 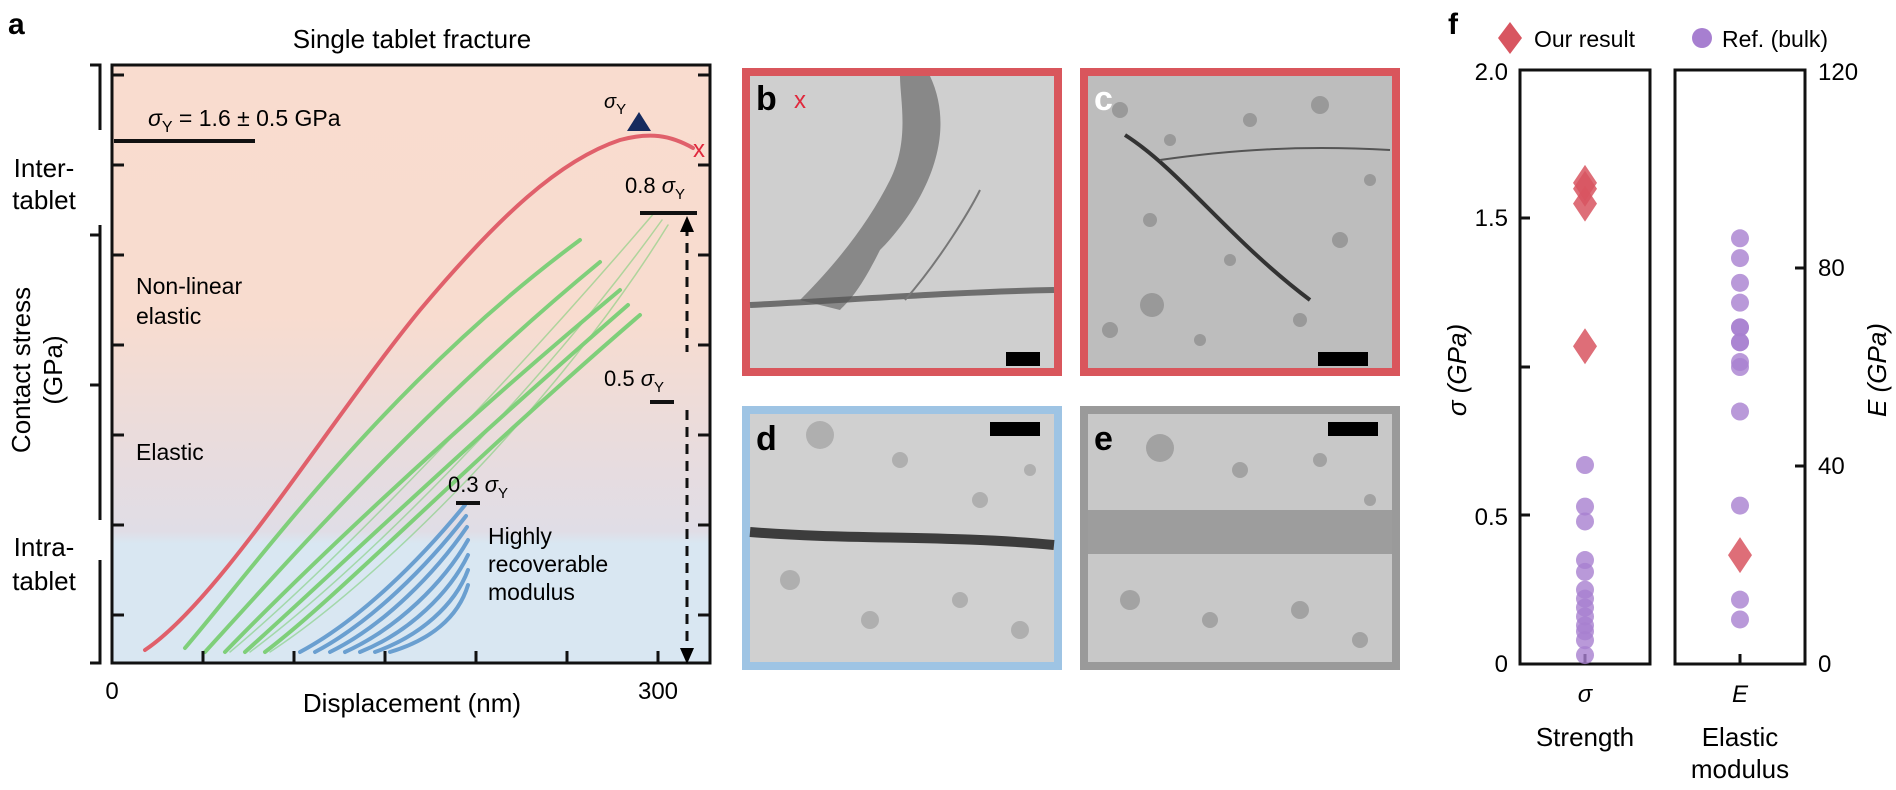 I want to click on panel-e-texture, so click(x=1248, y=541).